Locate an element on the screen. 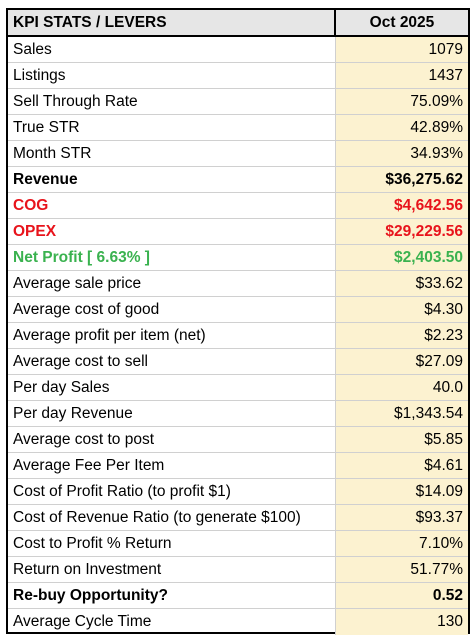 This screenshot has width=475, height=642. table-row: Sales 1079 is located at coordinates (238, 50).